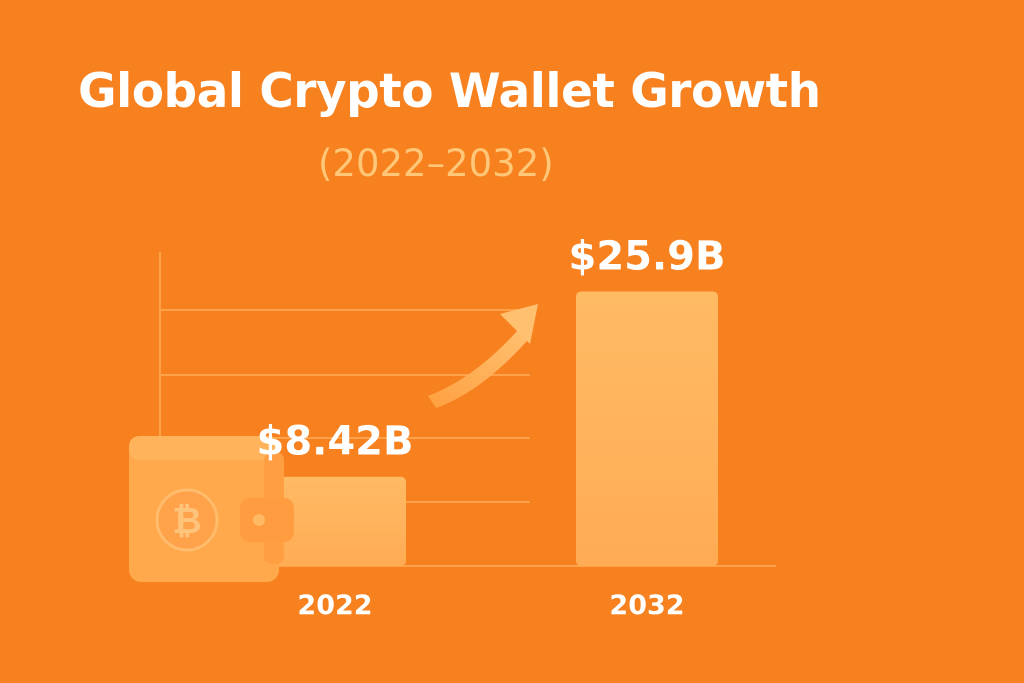 Image resolution: width=1024 pixels, height=683 pixels. What do you see at coordinates (646, 256) in the screenshot?
I see `value-label-2032: $25.9B` at bounding box center [646, 256].